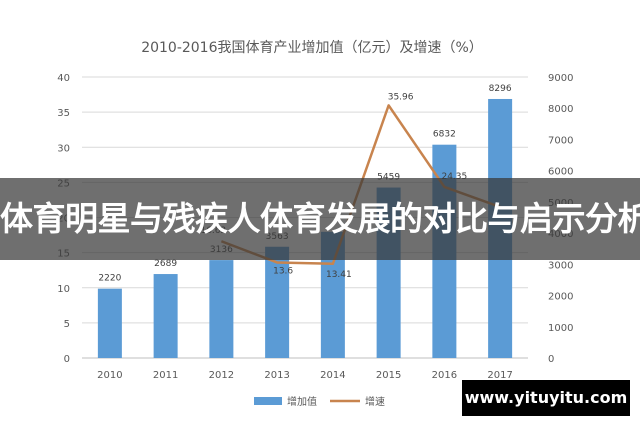  I want to click on x-tick-label: 2010, so click(109, 375).